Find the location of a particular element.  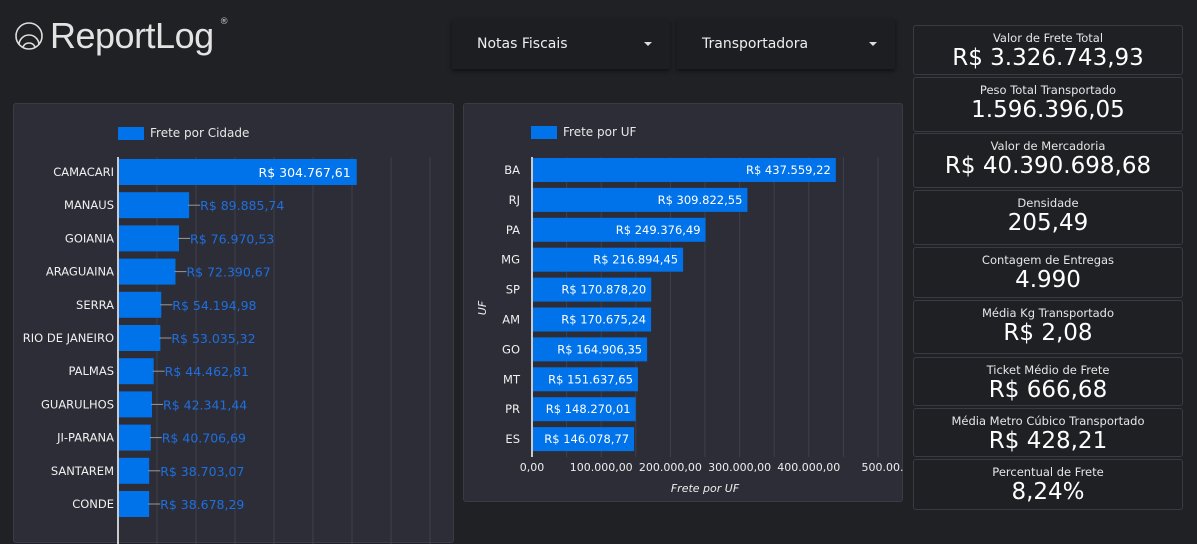

kpi-card: Média Kg Transportado R$ 2,08 is located at coordinates (1048, 327).